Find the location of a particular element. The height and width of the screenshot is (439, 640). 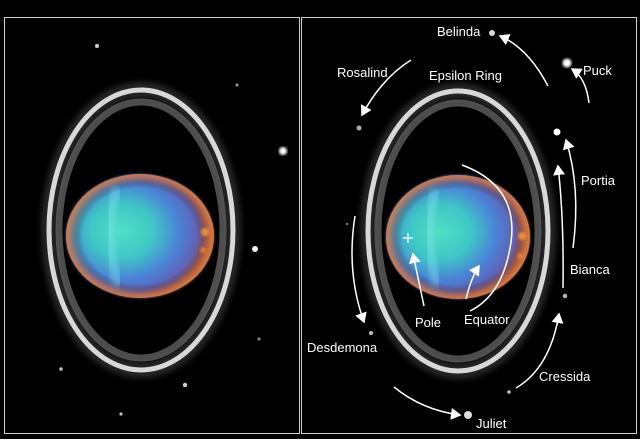

label-pole: Pole is located at coordinates (428, 322).